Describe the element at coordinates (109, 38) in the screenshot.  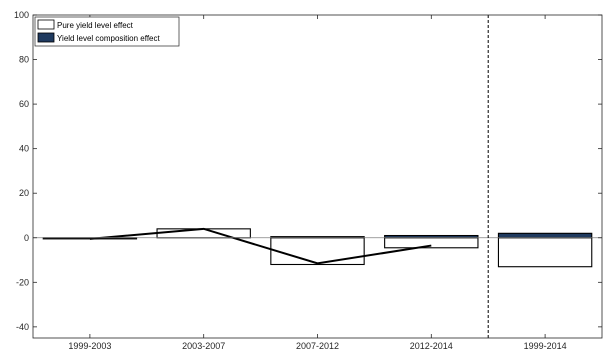
I see `legend-label-composition: Yield level composition effect` at that location.